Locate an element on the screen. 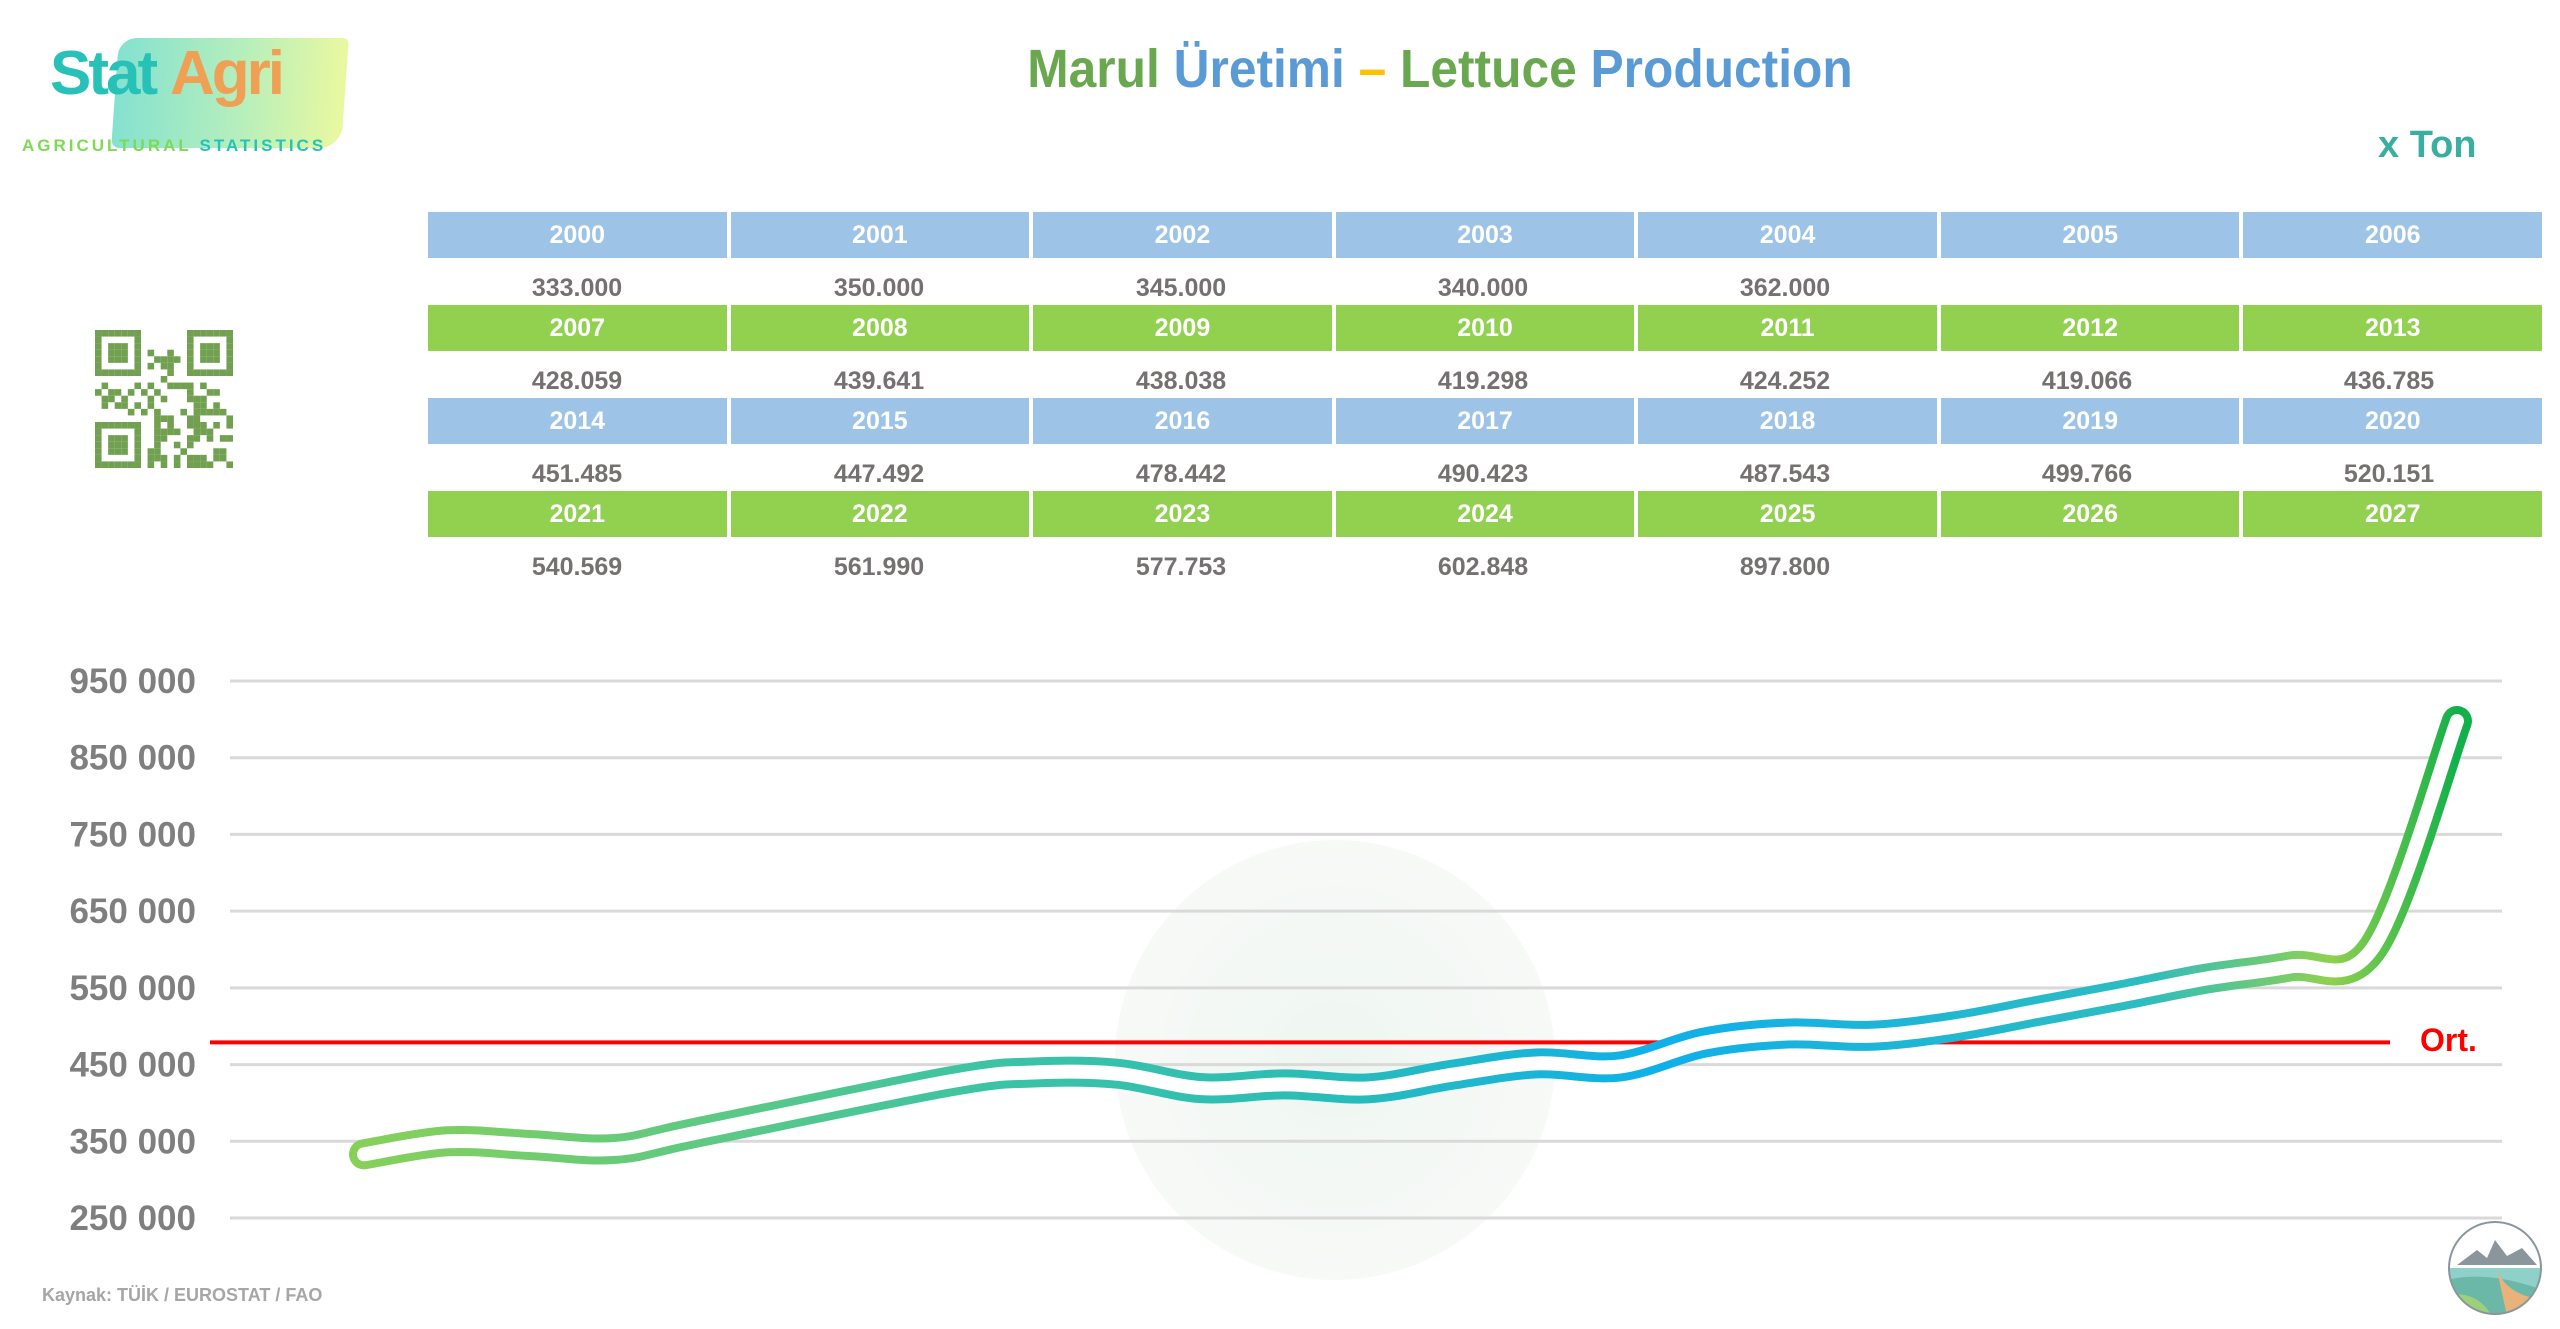  title-word: Production is located at coordinates (1721, 69).